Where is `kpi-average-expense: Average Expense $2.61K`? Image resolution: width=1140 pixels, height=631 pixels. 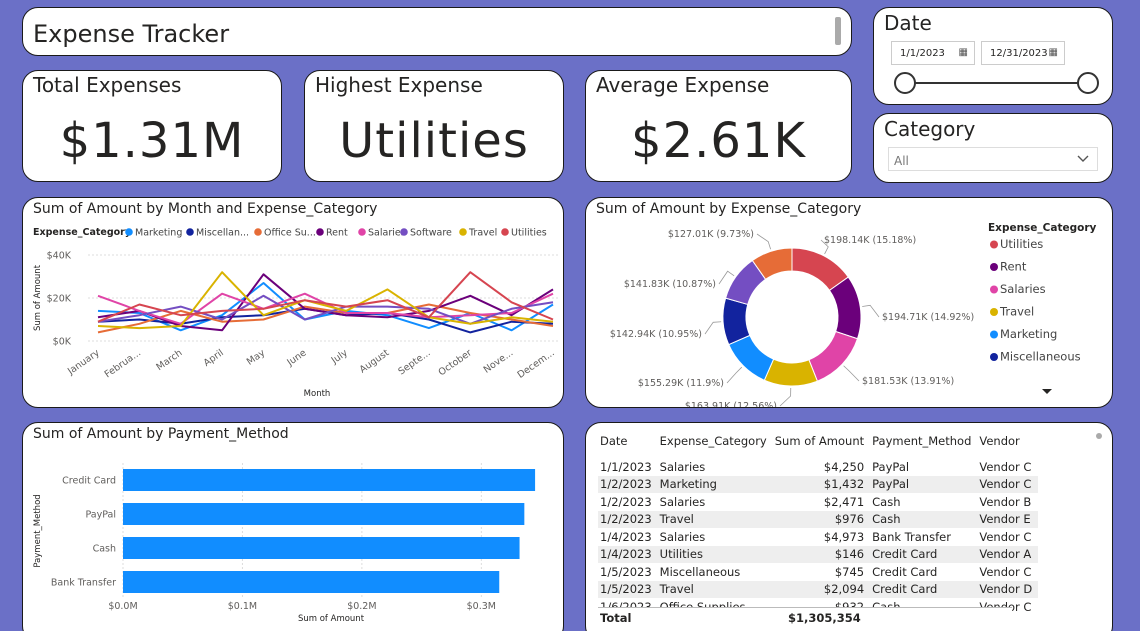
kpi-average-expense: Average Expense $2.61K is located at coordinates (718, 126).